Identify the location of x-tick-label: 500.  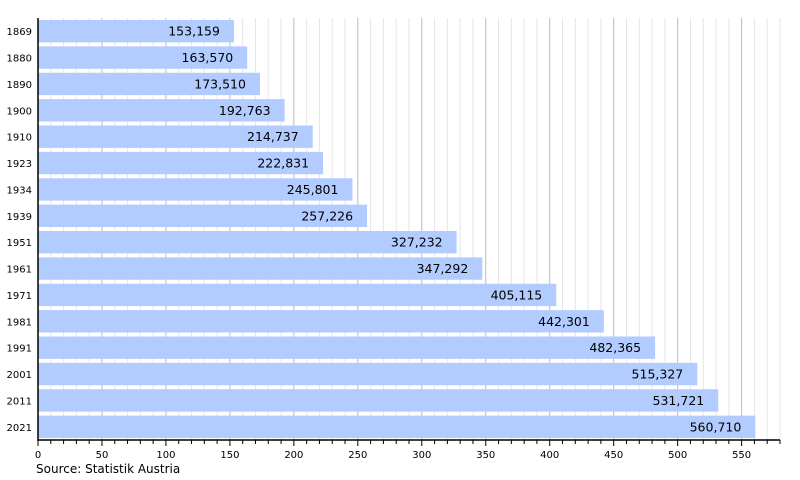
(677, 455).